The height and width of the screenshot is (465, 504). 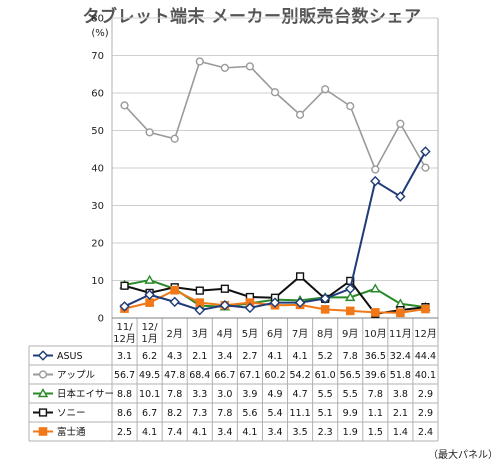 What do you see at coordinates (149, 375) in the screenshot?
I see `data-label: 49.5` at bounding box center [149, 375].